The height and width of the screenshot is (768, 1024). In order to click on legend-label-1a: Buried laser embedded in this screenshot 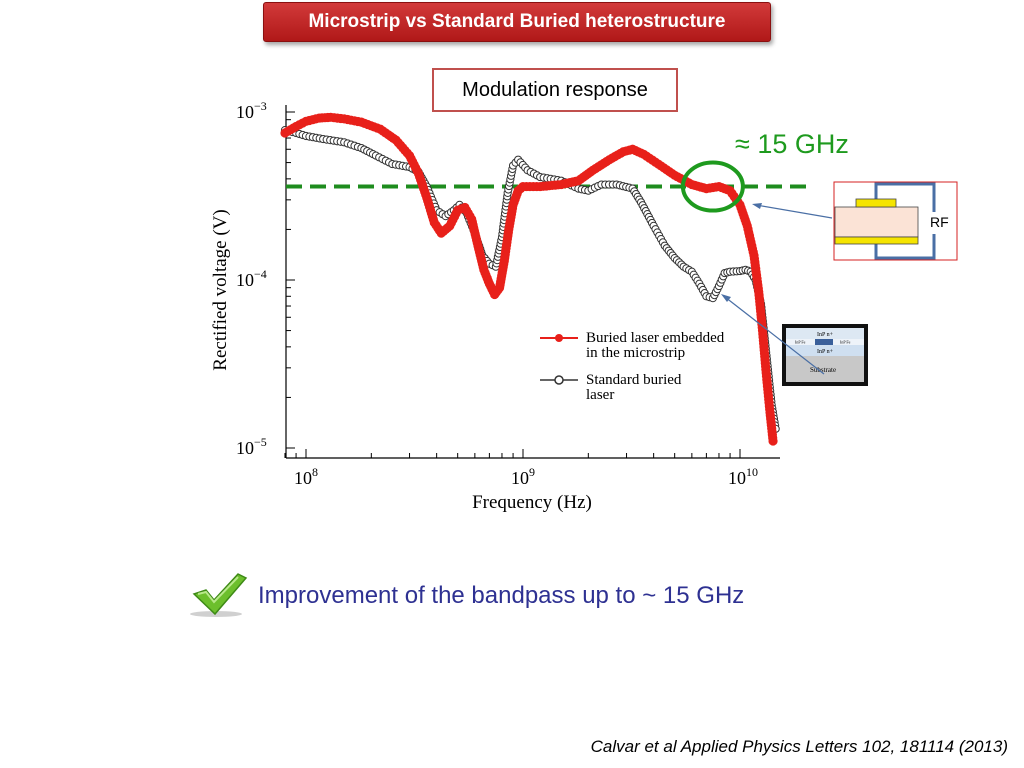, I will do `click(655, 338)`.